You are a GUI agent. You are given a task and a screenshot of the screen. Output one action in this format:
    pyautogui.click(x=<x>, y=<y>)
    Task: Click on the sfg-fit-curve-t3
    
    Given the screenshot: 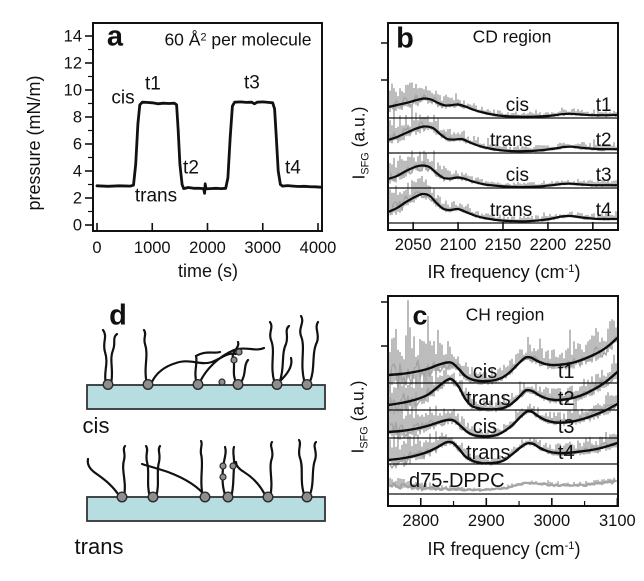 What is the action you would take?
    pyautogui.click(x=503, y=176)
    